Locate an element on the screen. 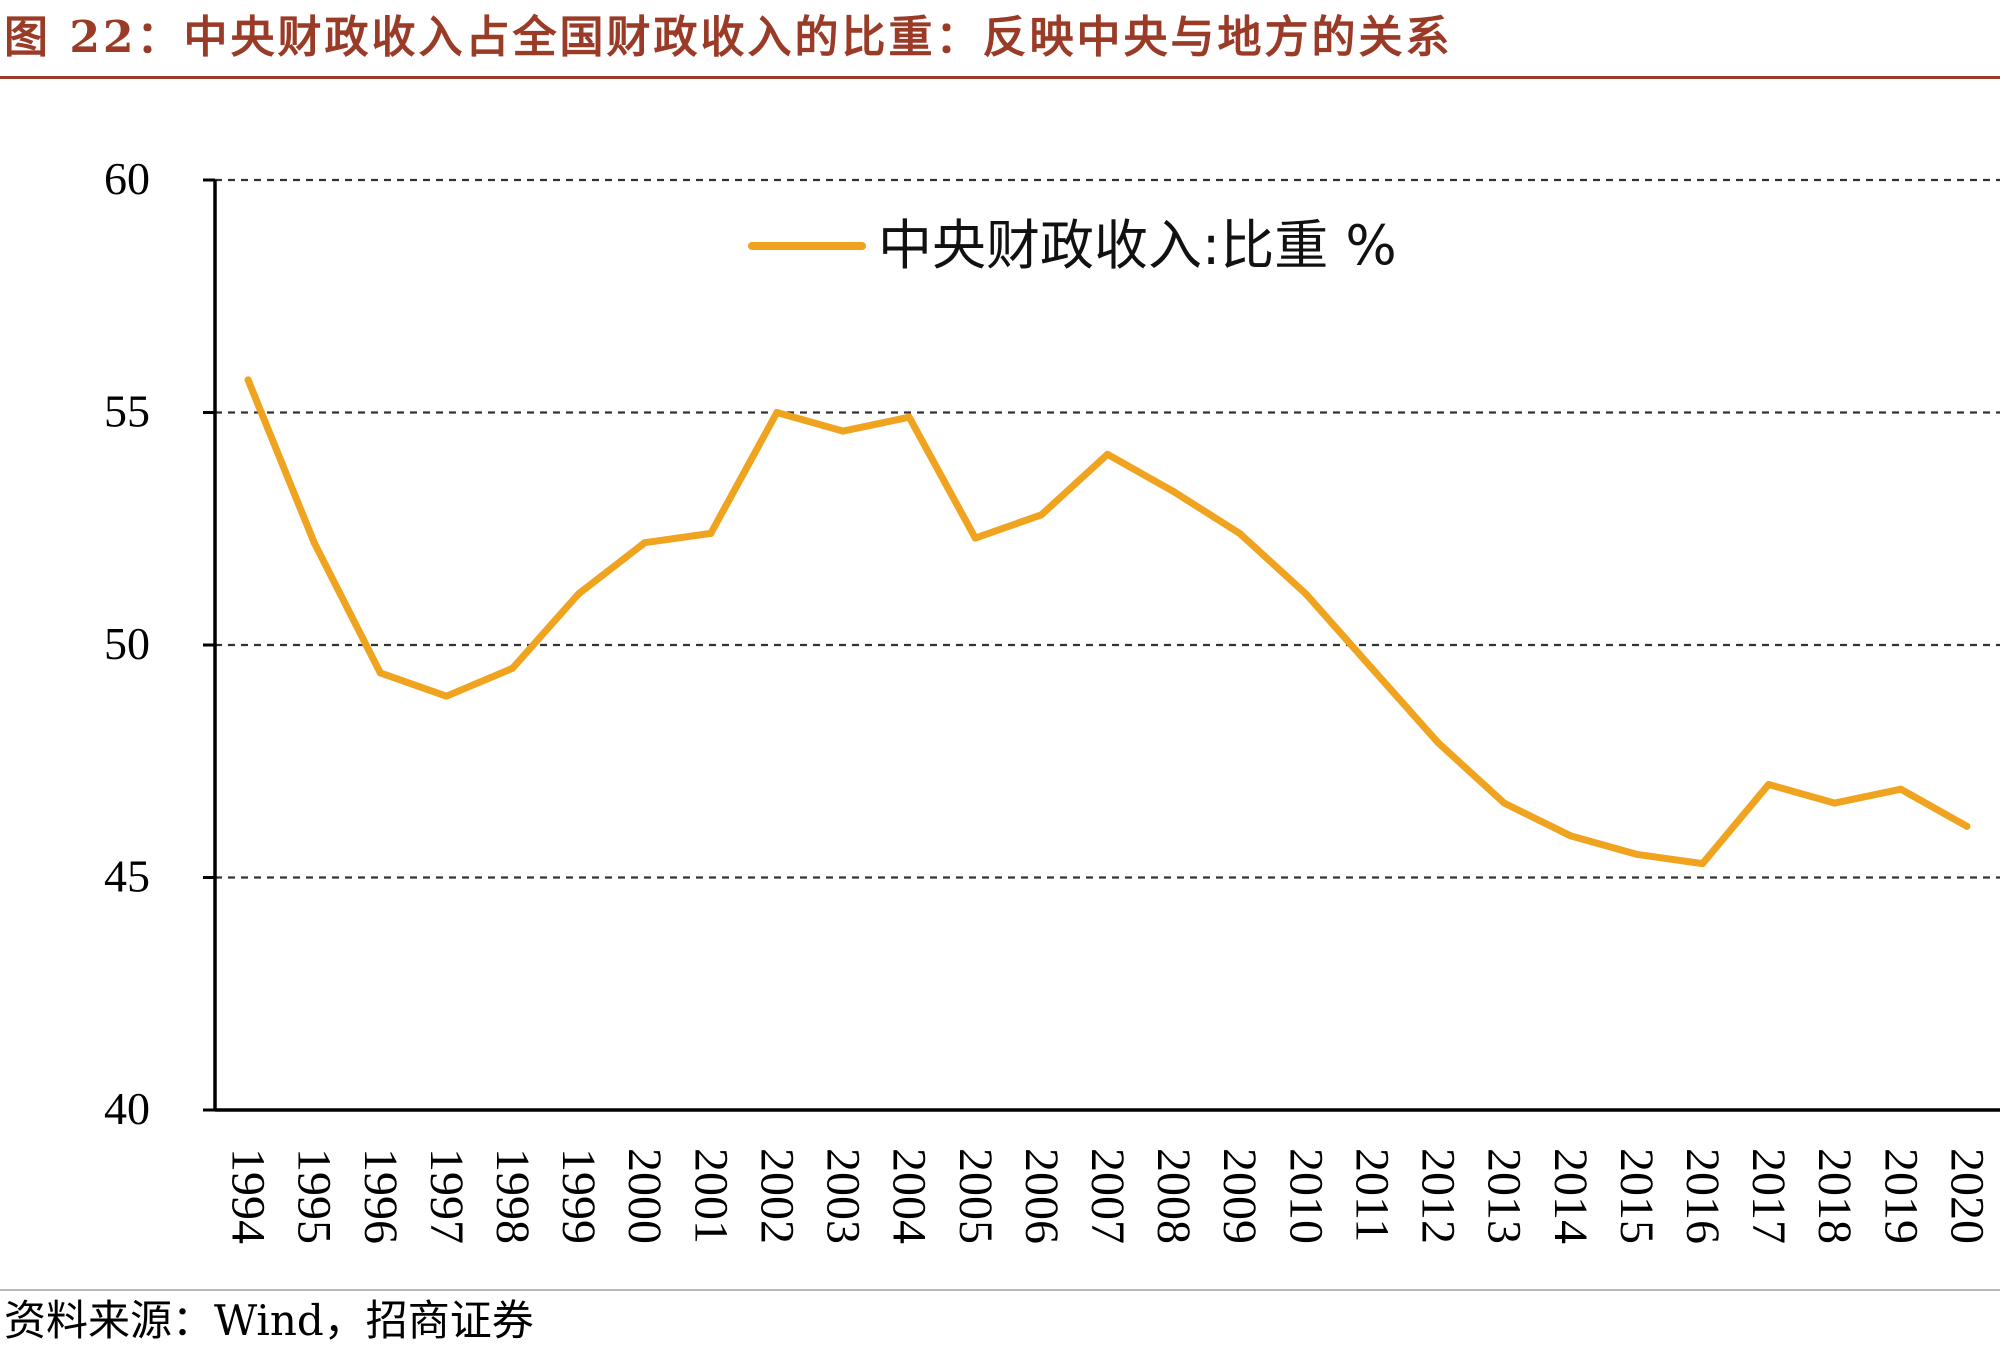 The image size is (2000, 1353). y-tick-label: 40 is located at coordinates (127, 1108).